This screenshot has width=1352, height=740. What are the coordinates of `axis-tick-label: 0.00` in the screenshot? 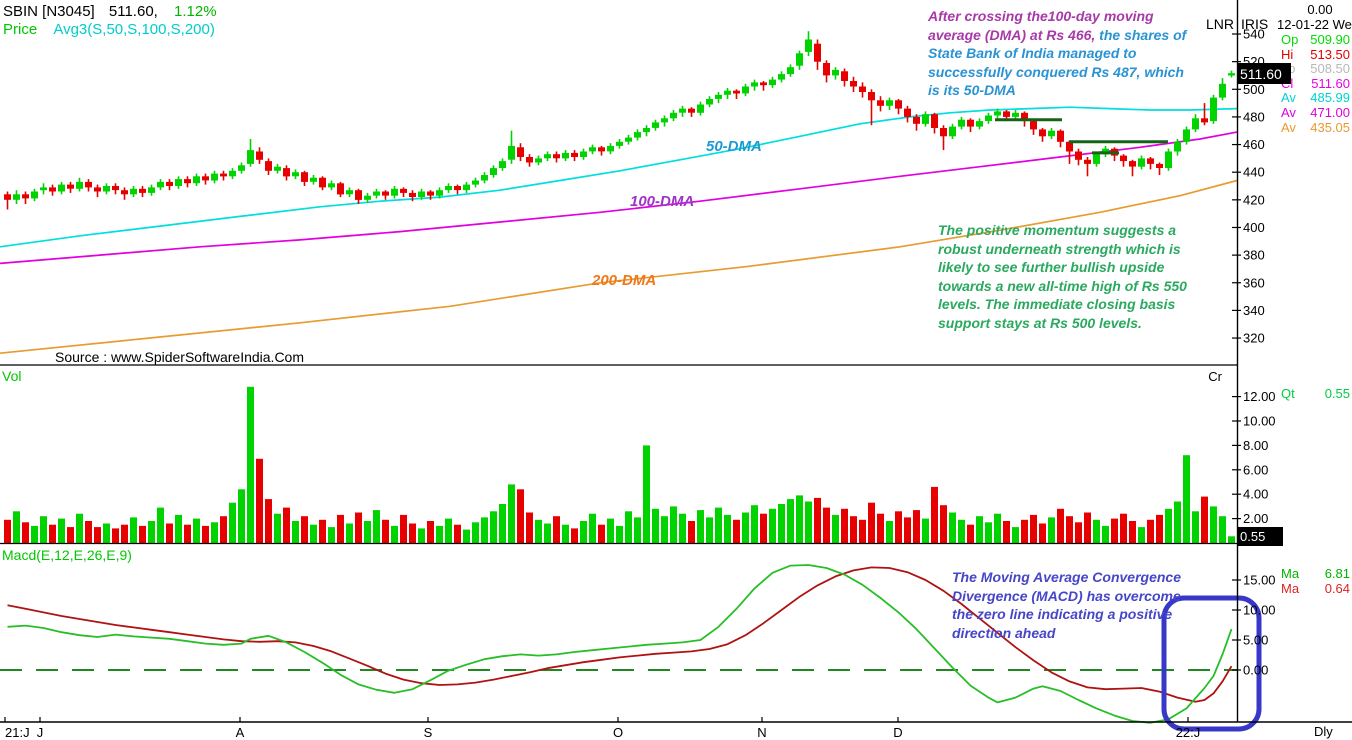 It's located at (1255, 670).